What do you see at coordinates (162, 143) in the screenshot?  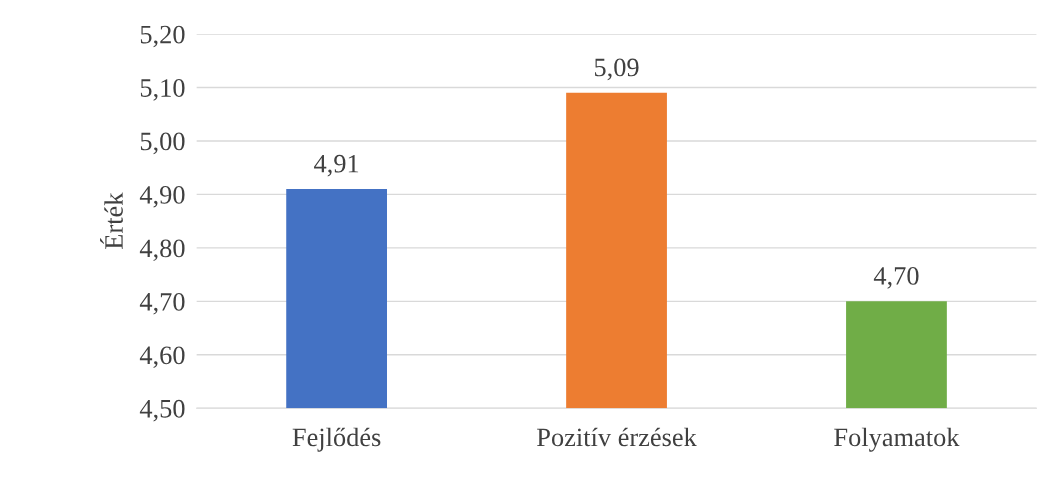 I see `y-tick-label: 5,00` at bounding box center [162, 143].